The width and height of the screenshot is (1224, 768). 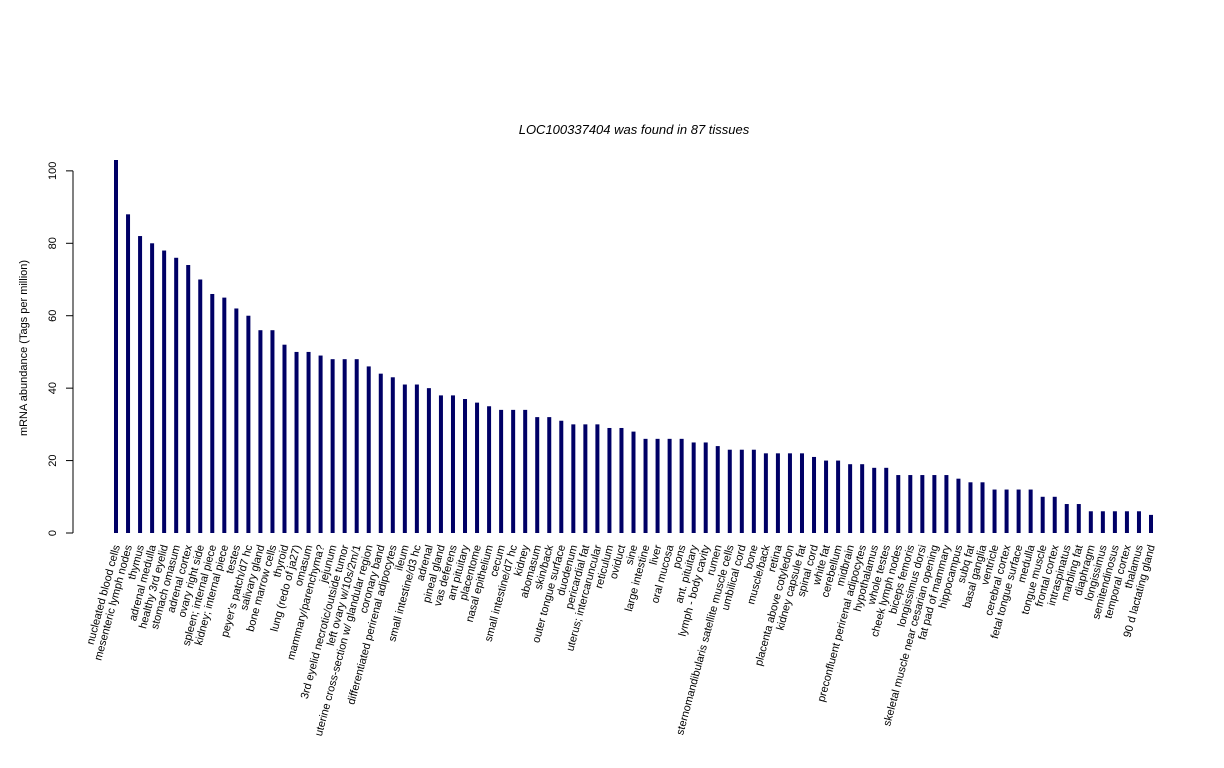 I want to click on y-axis-label: mRNA abundance (Tags per million), so click(x=24, y=348).